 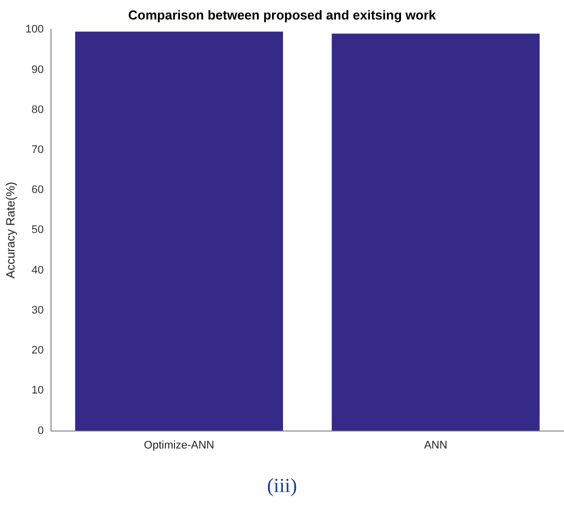 I want to click on chart-title: Comparison between proposed and exitsing work, so click(x=282, y=14).